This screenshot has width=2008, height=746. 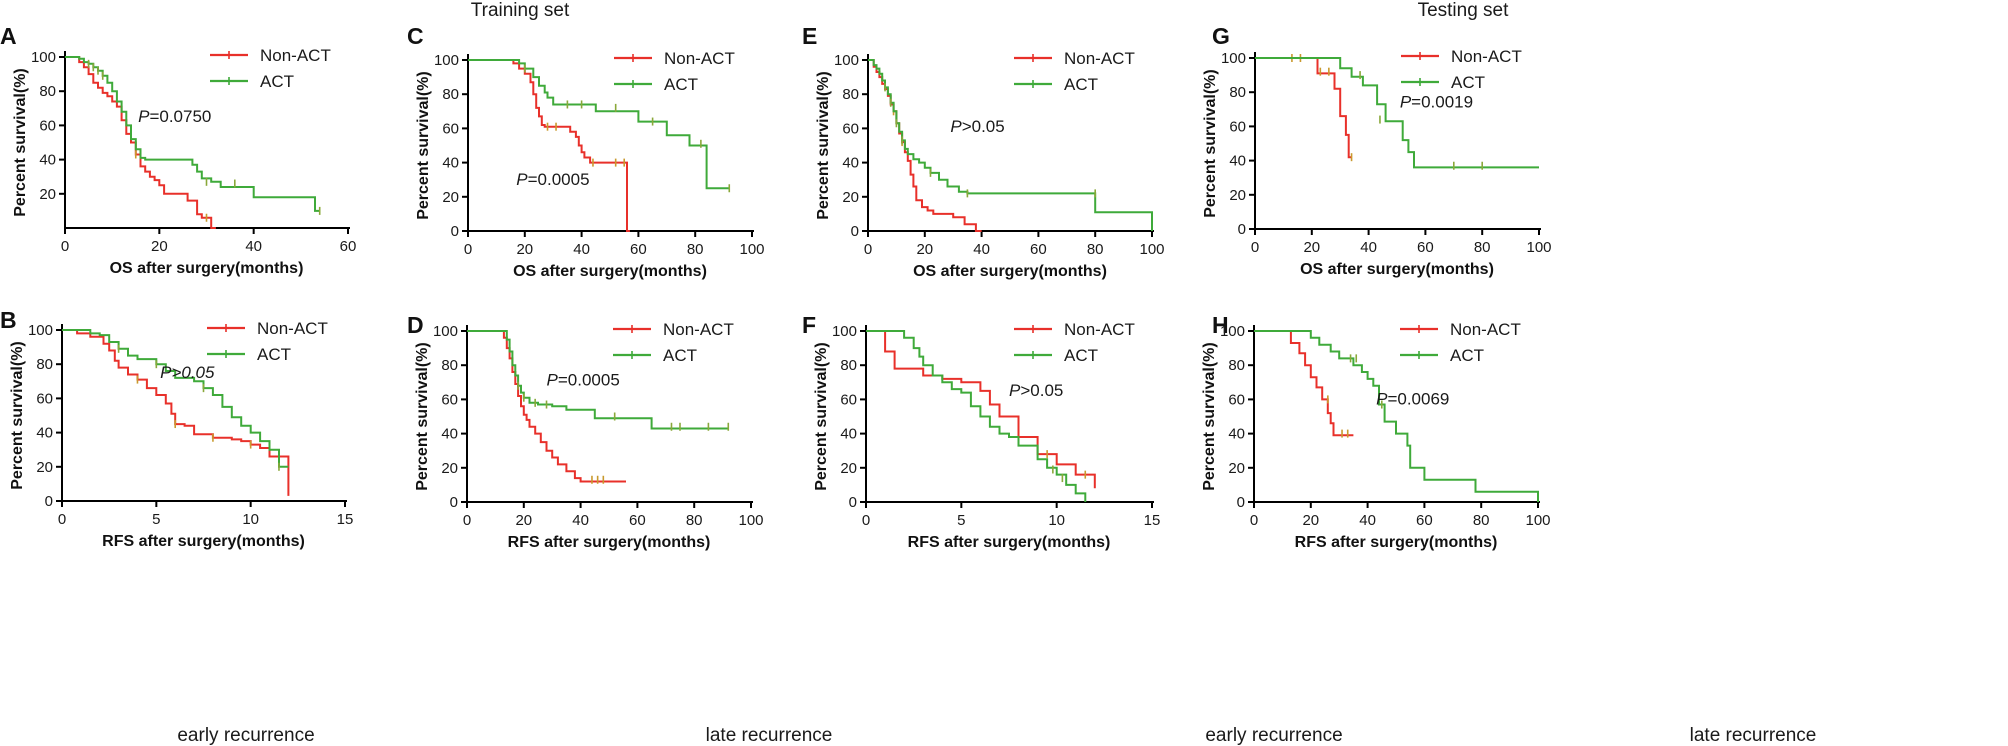 I want to click on y-tick-label-d: 40, so click(x=449, y=434).